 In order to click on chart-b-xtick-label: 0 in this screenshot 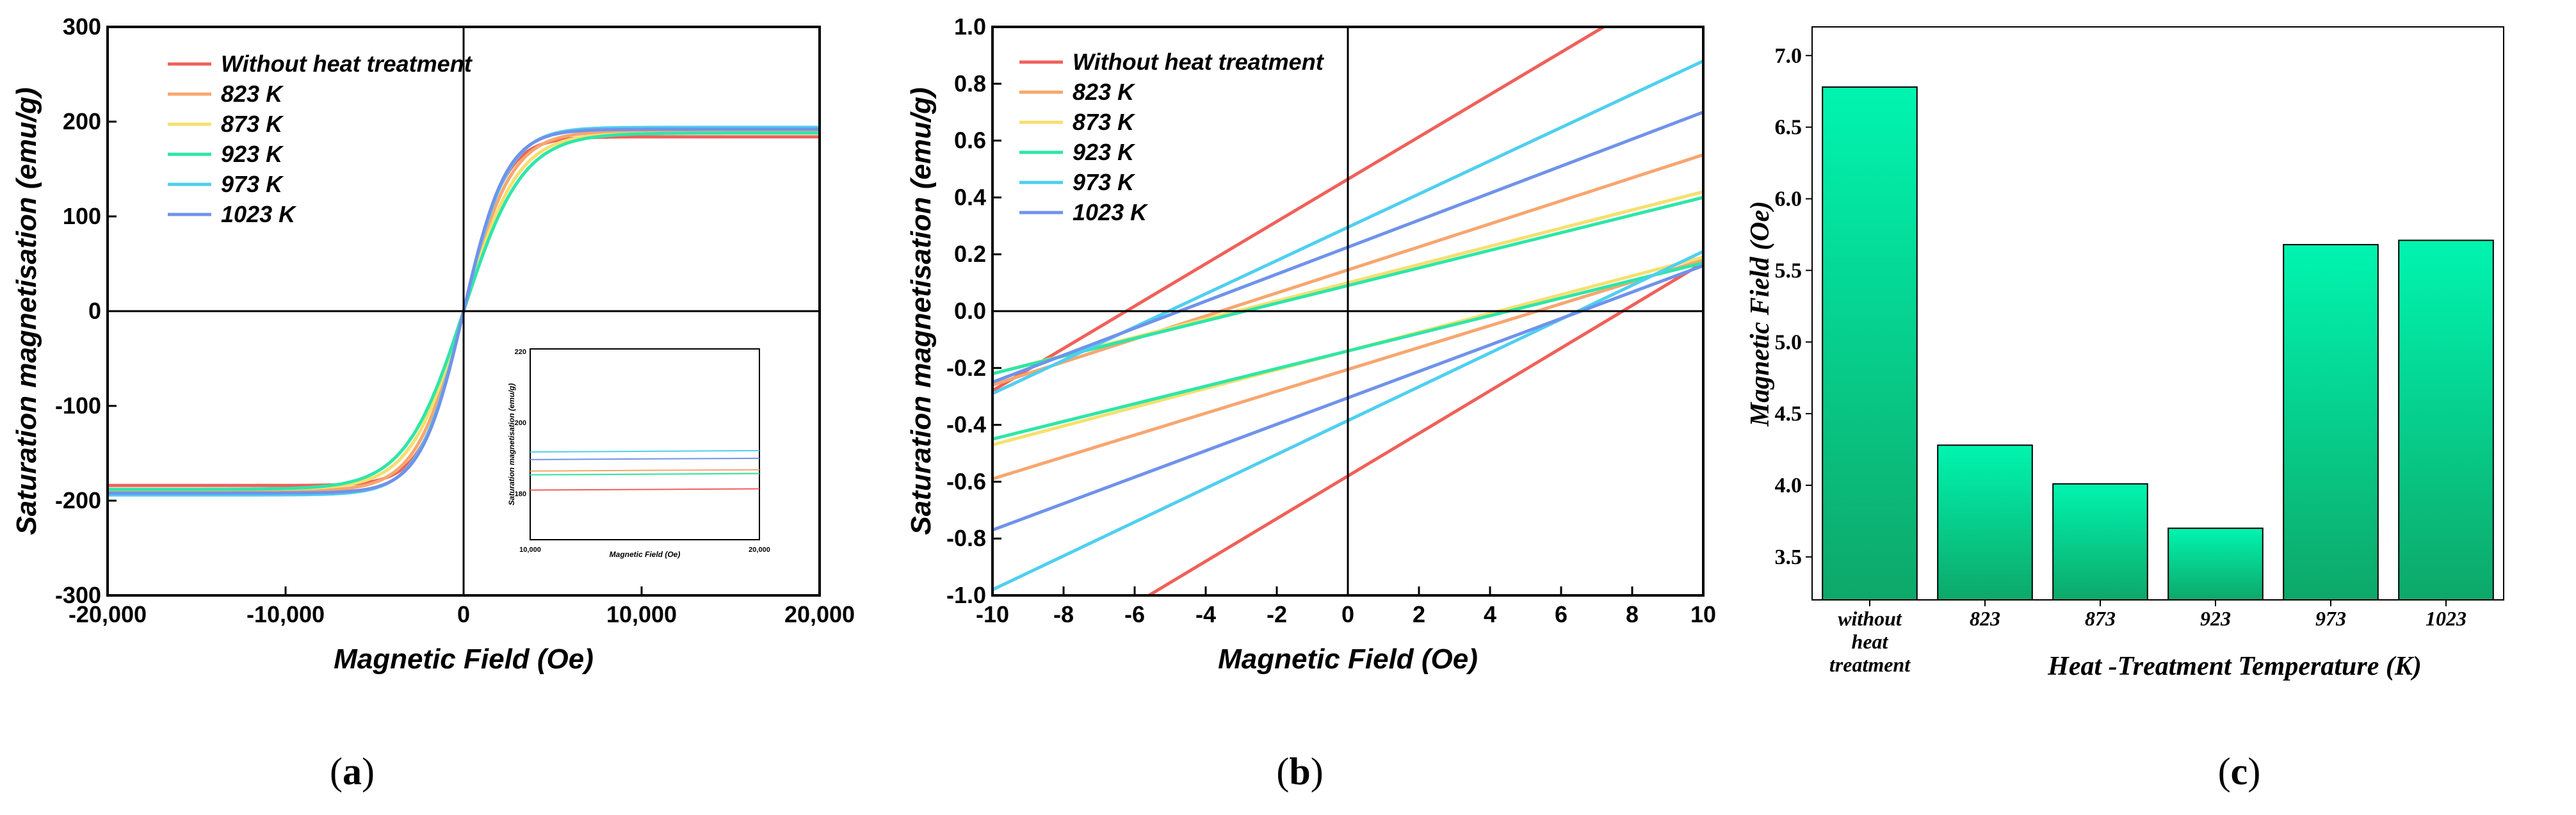, I will do `click(1347, 614)`.